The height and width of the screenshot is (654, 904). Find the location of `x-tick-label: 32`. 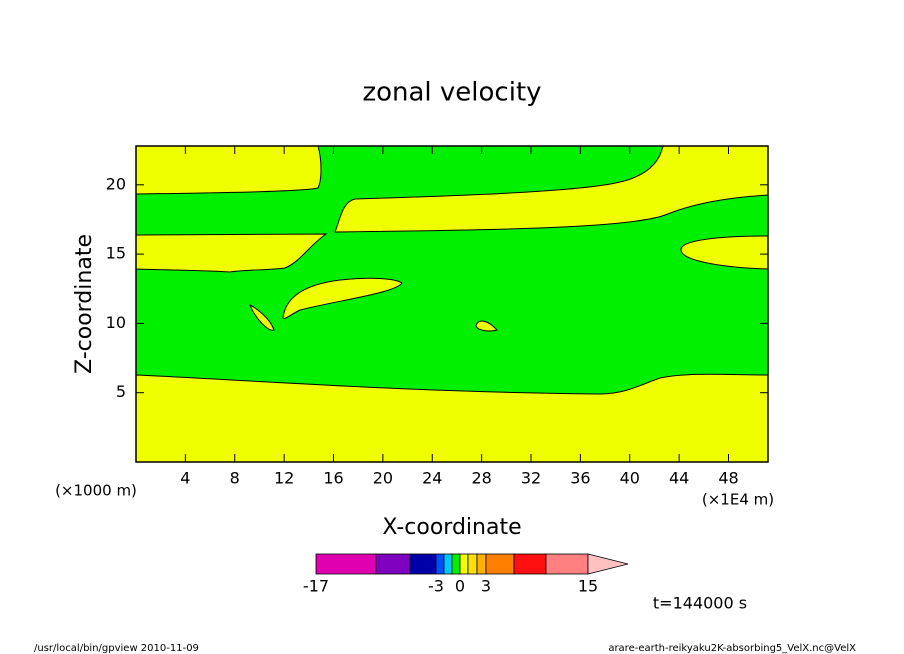

x-tick-label: 32 is located at coordinates (531, 478).